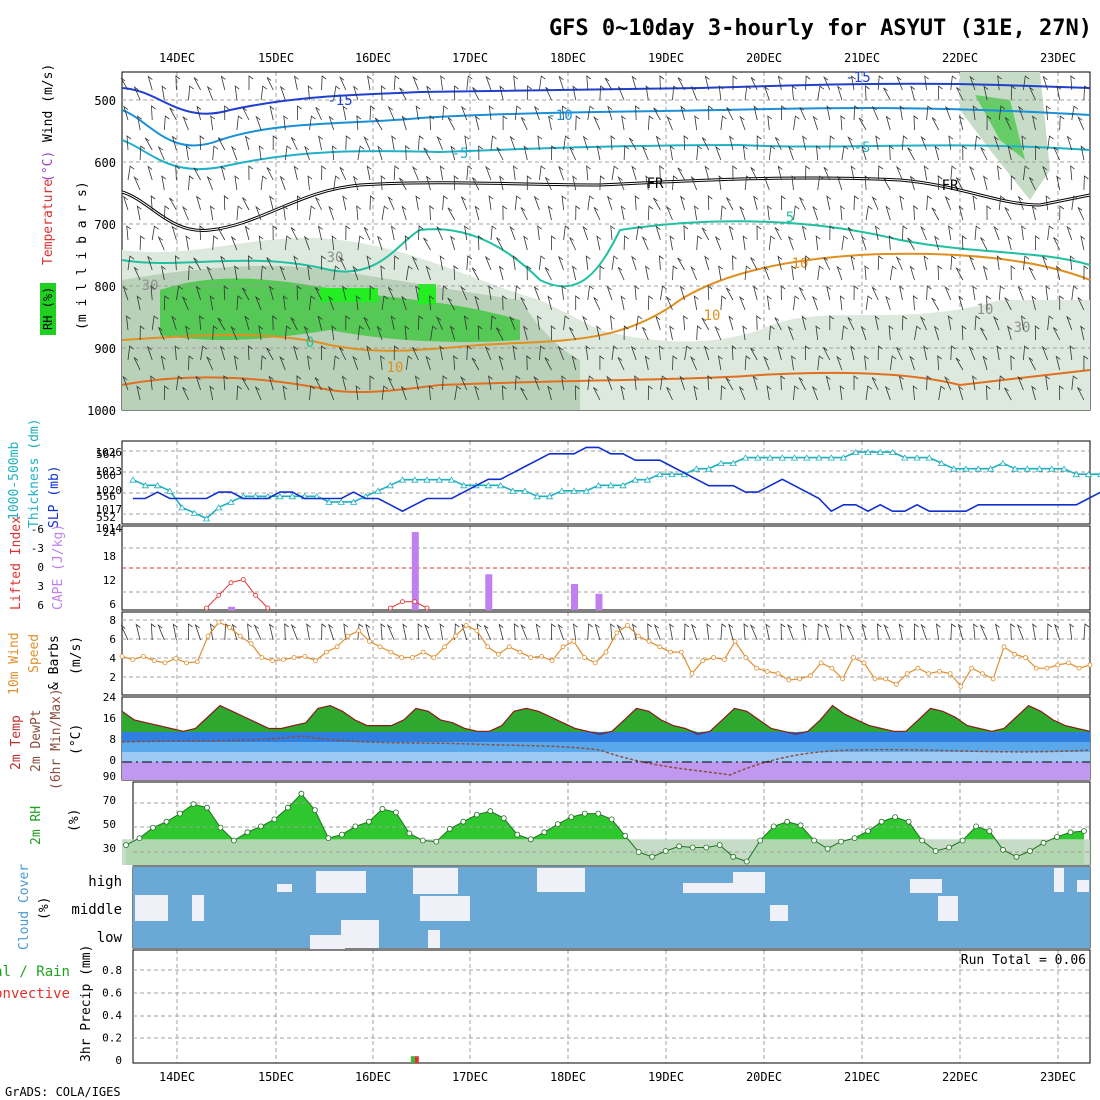  I want to click on slp-tick: 1023, so click(109, 471).